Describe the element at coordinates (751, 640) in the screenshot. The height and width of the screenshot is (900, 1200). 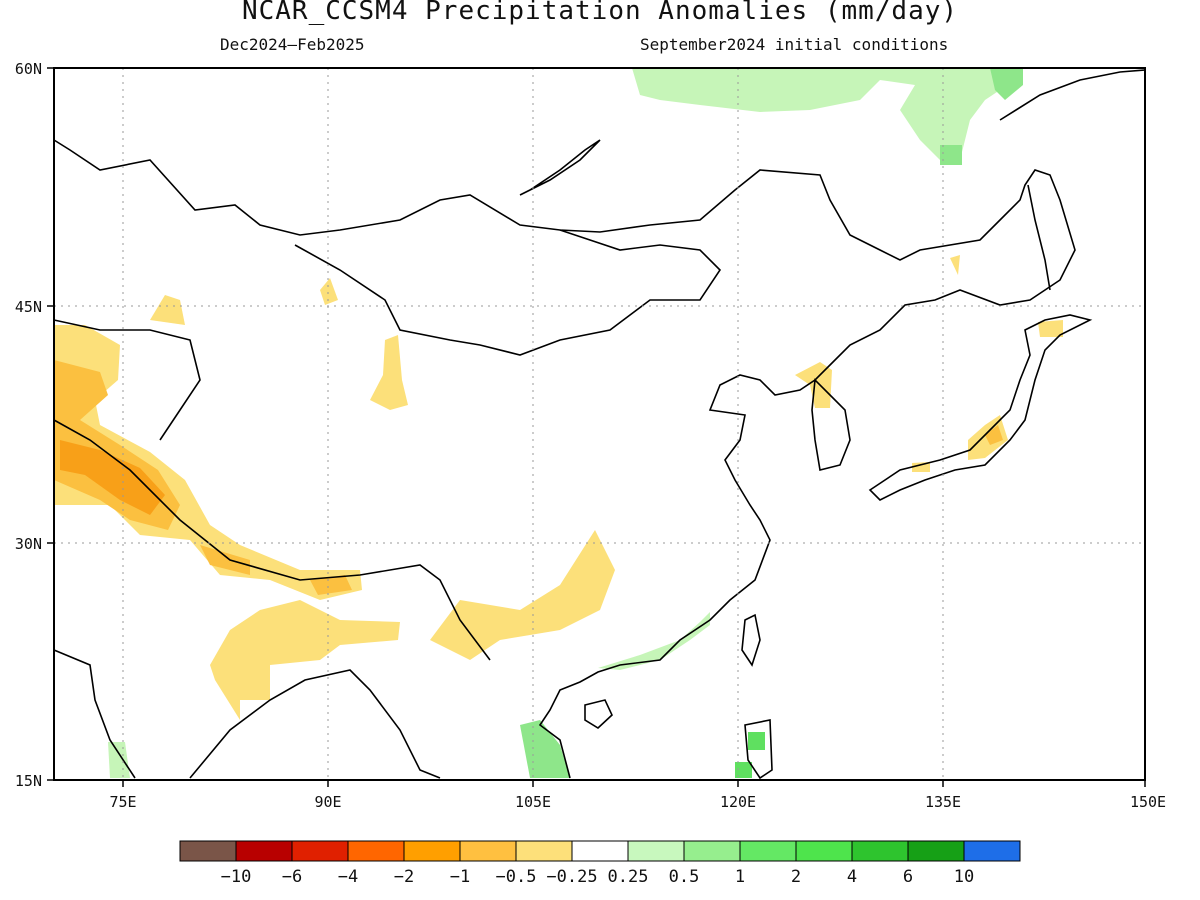
I see `taiwan` at that location.